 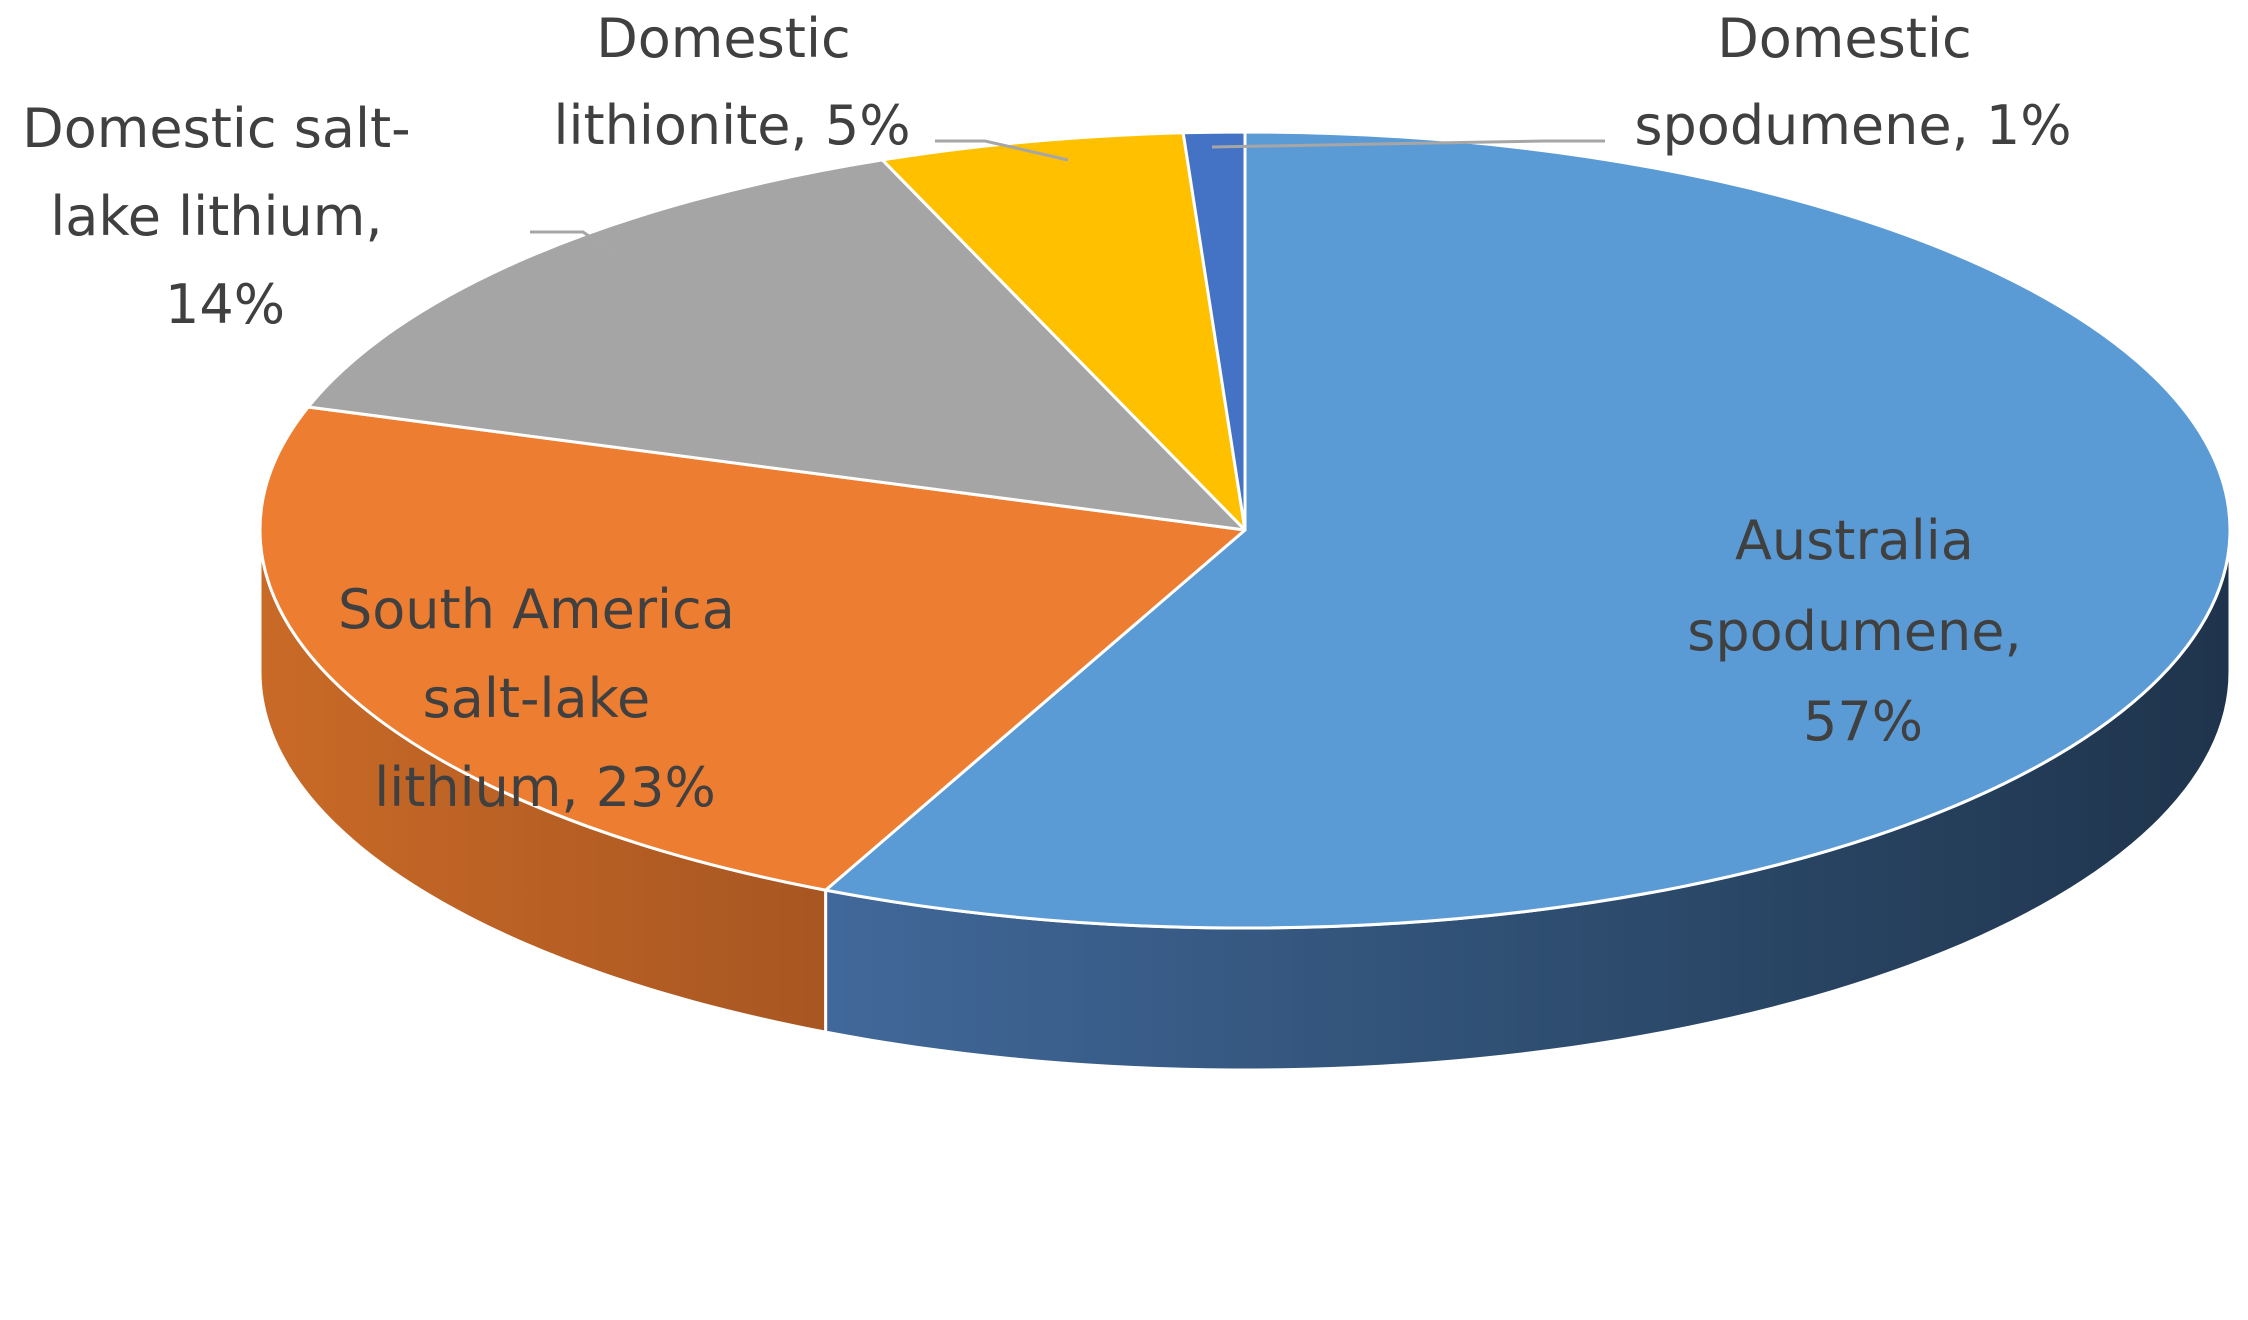 I want to click on leader-line-domestic-spodumene, so click(x=1408, y=144).